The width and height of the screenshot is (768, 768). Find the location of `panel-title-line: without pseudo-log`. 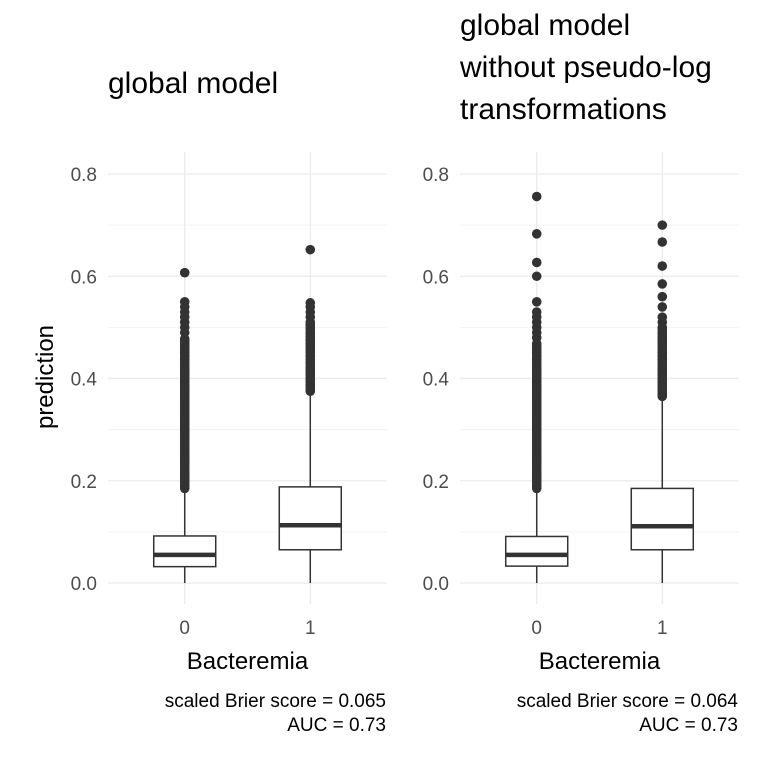

panel-title-line: without pseudo-log is located at coordinates (585, 67).